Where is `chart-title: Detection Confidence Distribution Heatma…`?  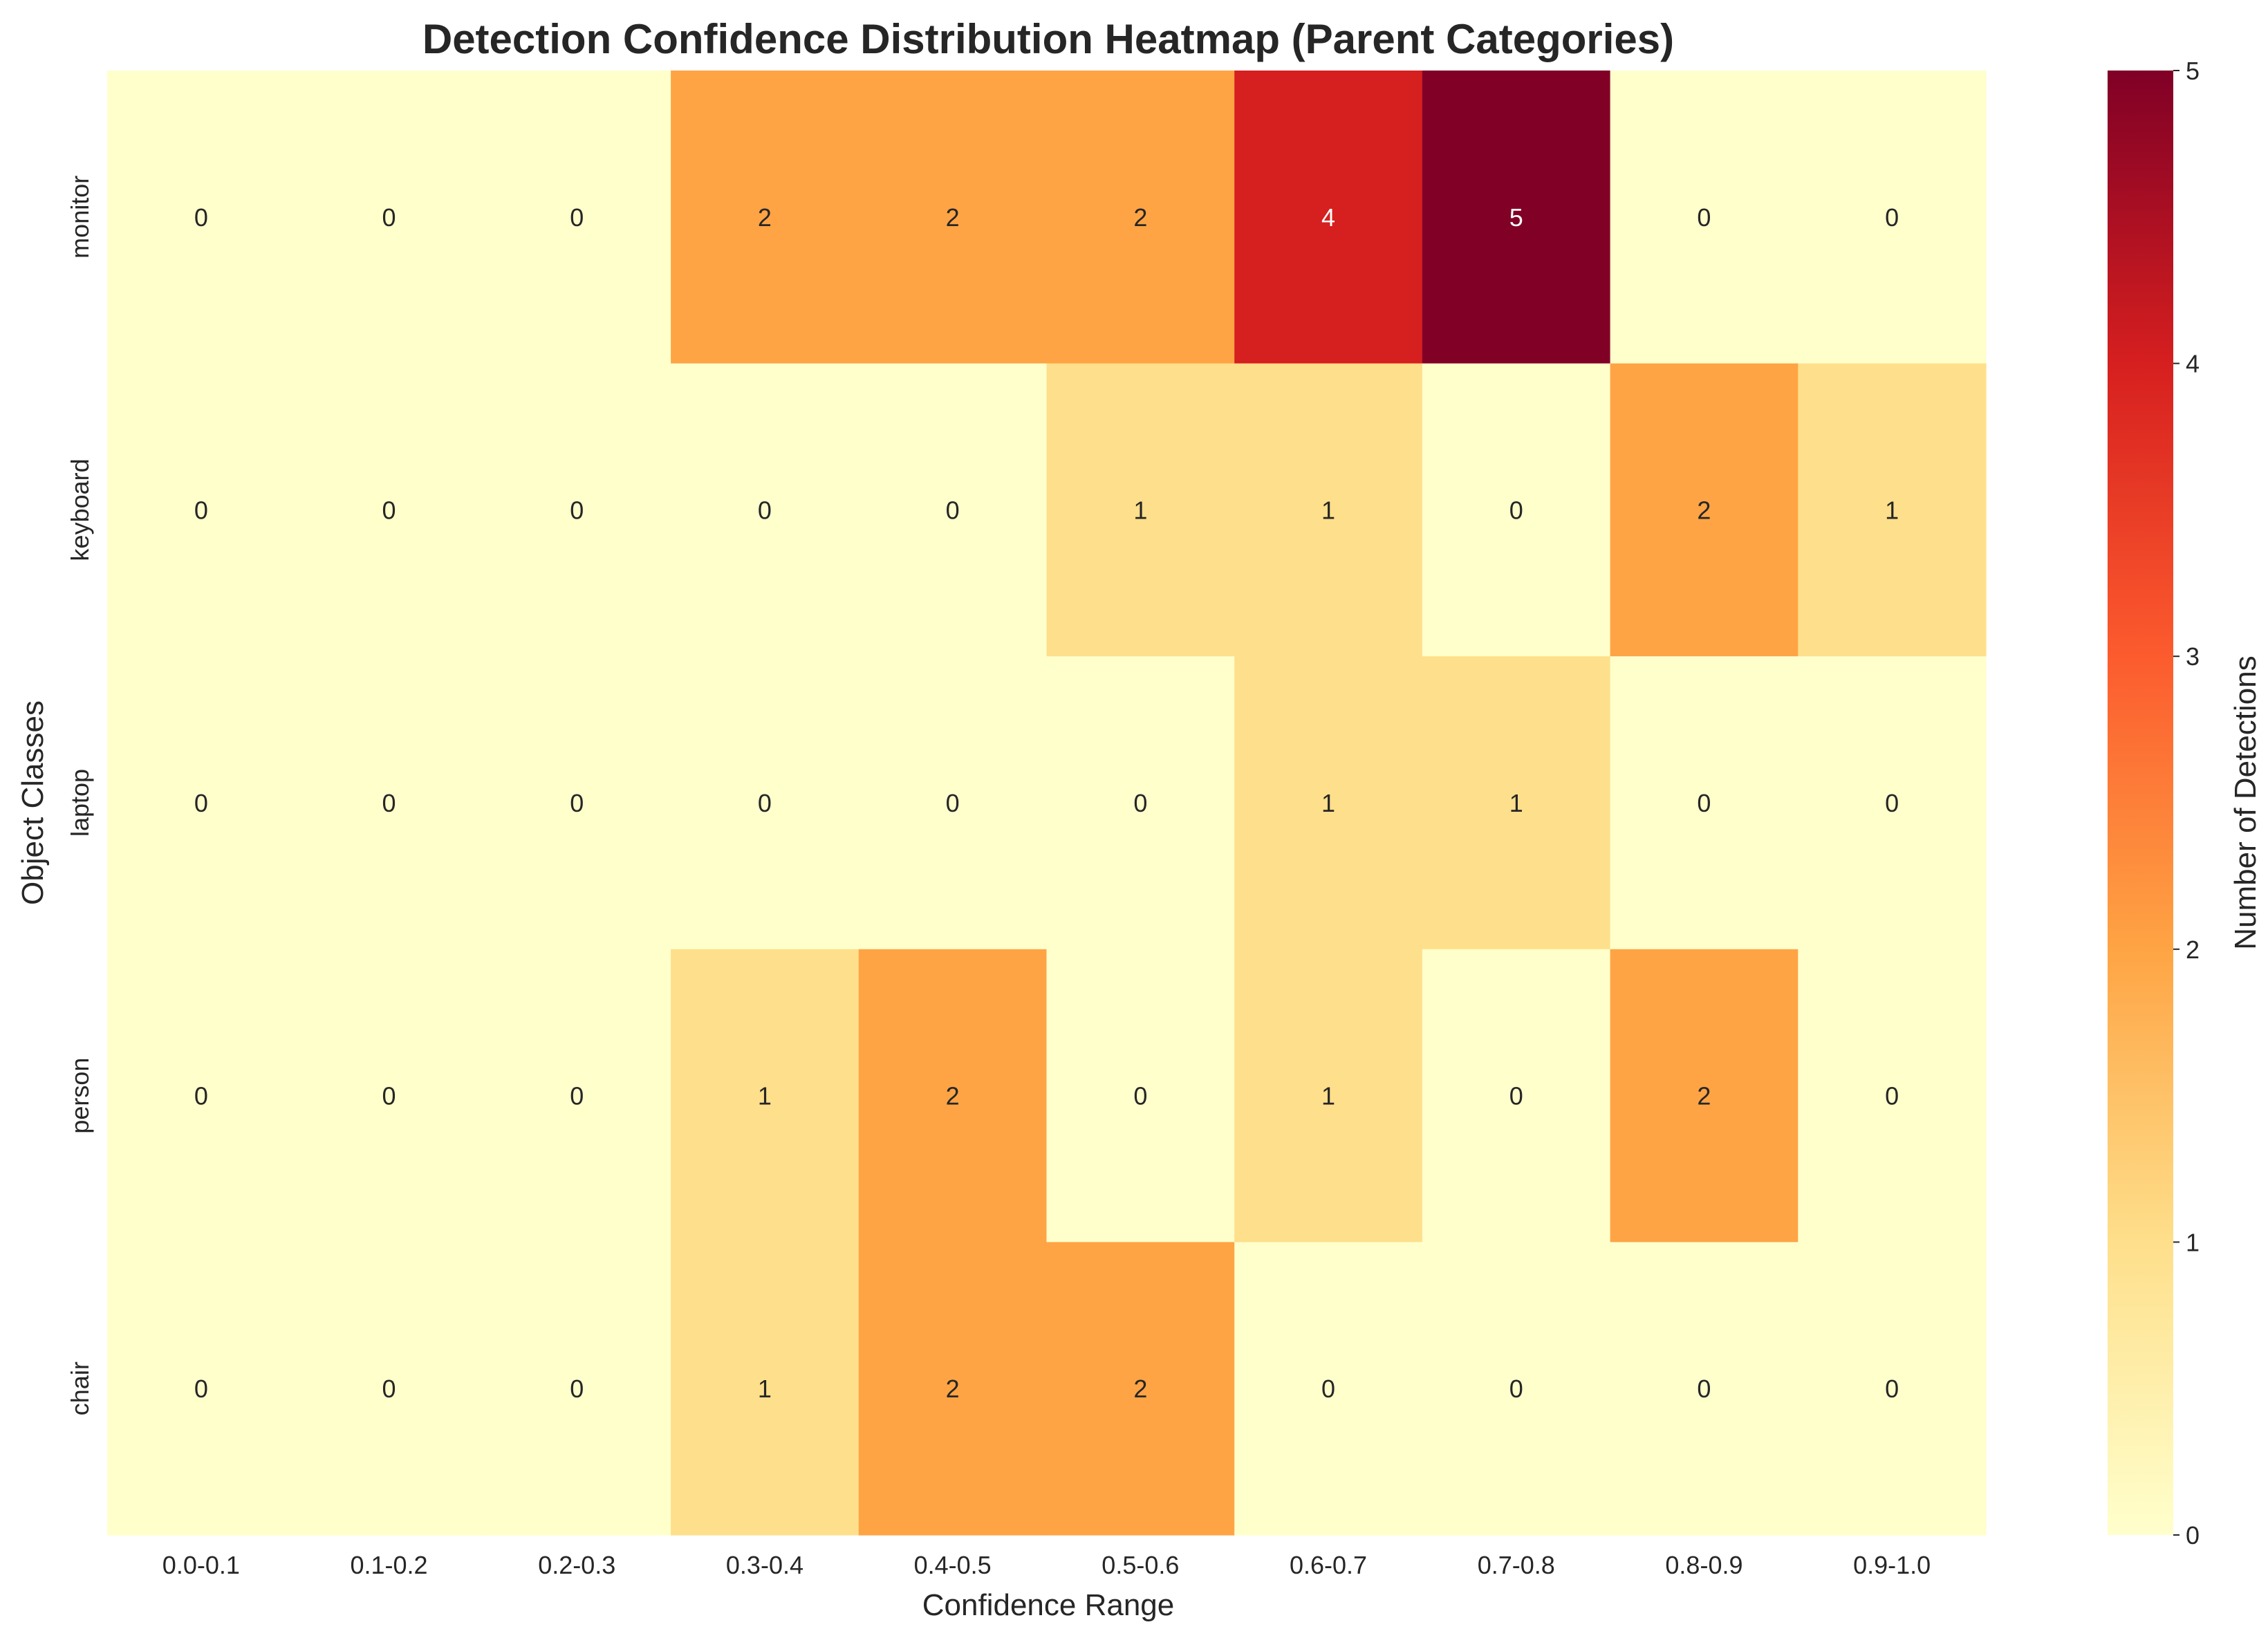
chart-title: Detection Confidence Distribution Heatma… is located at coordinates (1048, 39).